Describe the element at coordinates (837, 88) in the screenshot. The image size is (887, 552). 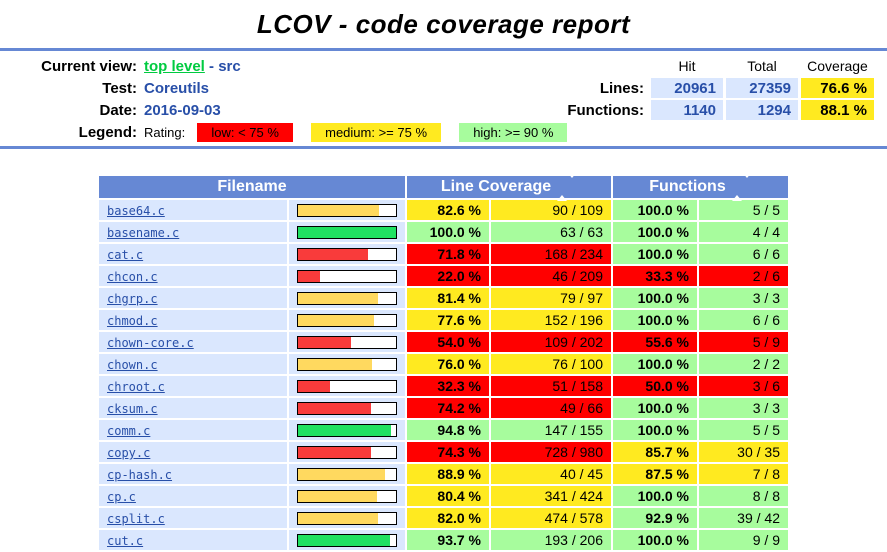
I see `lines-coverage-value: 76.6 %` at that location.